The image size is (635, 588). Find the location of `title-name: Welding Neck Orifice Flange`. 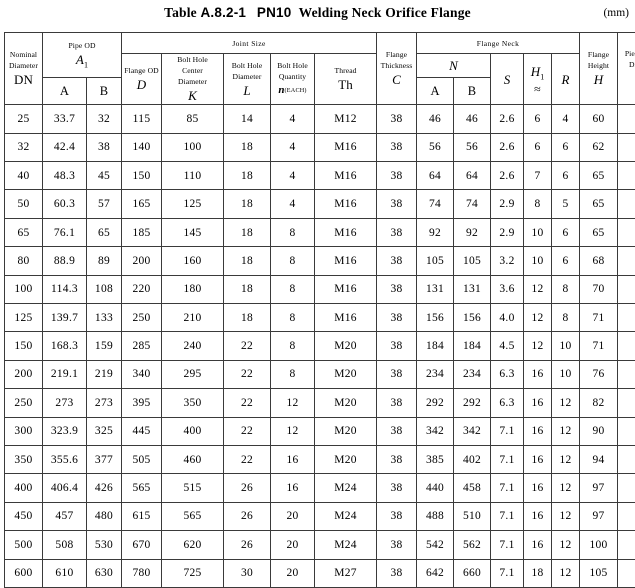

title-name: Welding Neck Orifice Flange is located at coordinates (385, 12).